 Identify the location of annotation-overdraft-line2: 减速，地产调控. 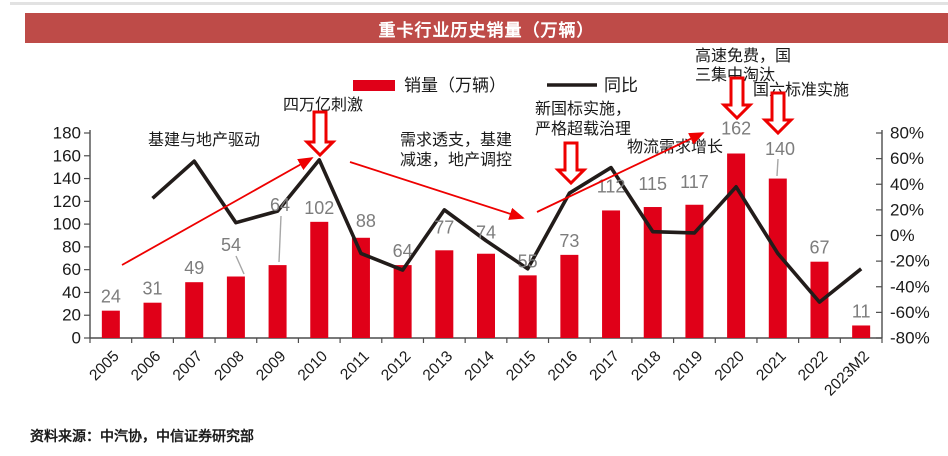
(456, 160).